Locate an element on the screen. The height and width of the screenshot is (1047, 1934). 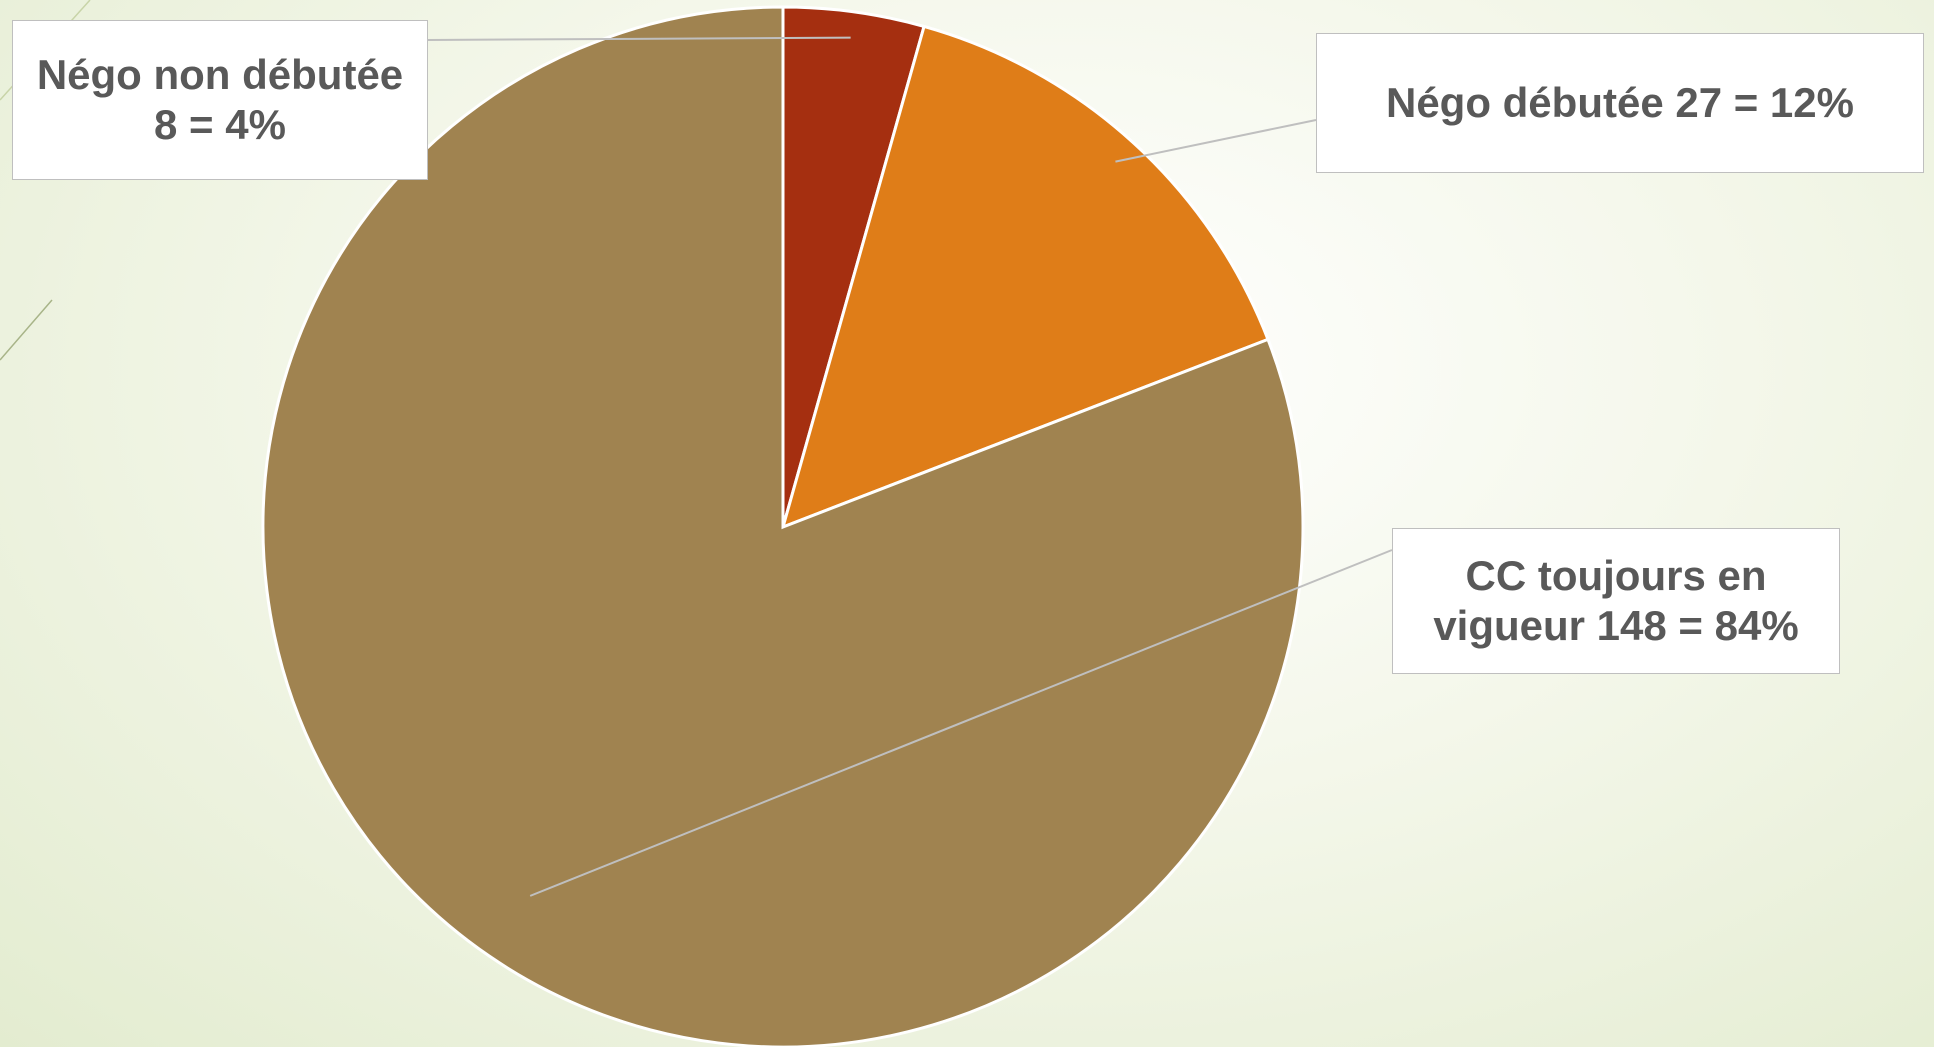
data-label: Négo non débutée 8 = 4% is located at coordinates (220, 100).